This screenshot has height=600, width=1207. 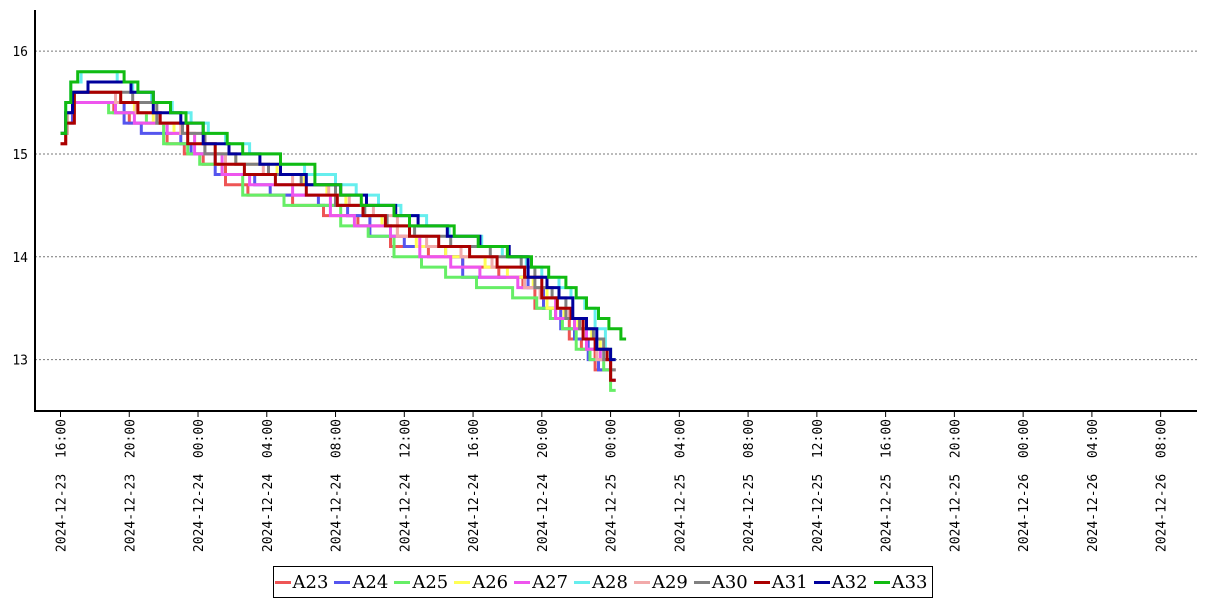 I want to click on legend-item-a25: A25, so click(x=423, y=582).